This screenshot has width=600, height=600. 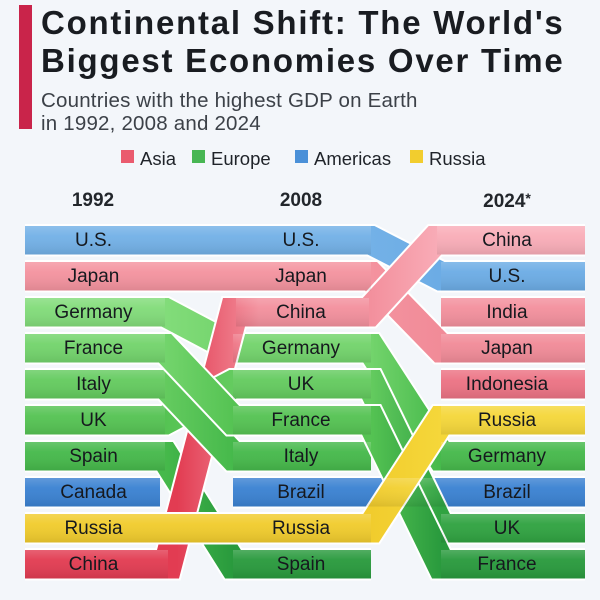 I want to click on svg-text: Canada, so click(x=93, y=492).